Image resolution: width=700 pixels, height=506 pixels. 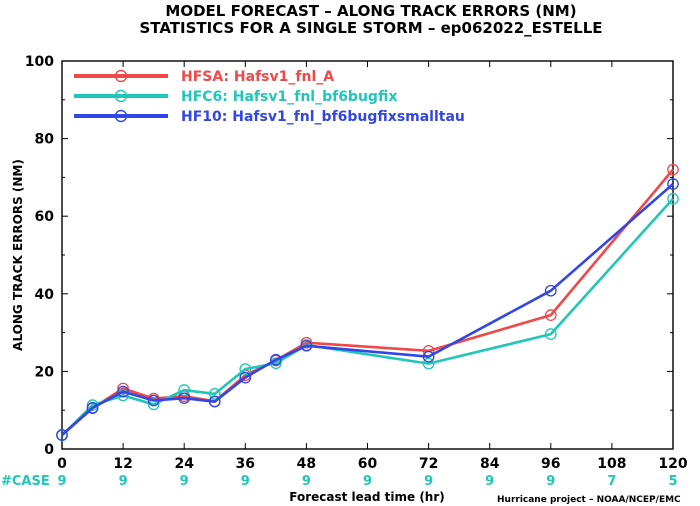 What do you see at coordinates (368, 464) in the screenshot?
I see `x-tick-label: 60` at bounding box center [368, 464].